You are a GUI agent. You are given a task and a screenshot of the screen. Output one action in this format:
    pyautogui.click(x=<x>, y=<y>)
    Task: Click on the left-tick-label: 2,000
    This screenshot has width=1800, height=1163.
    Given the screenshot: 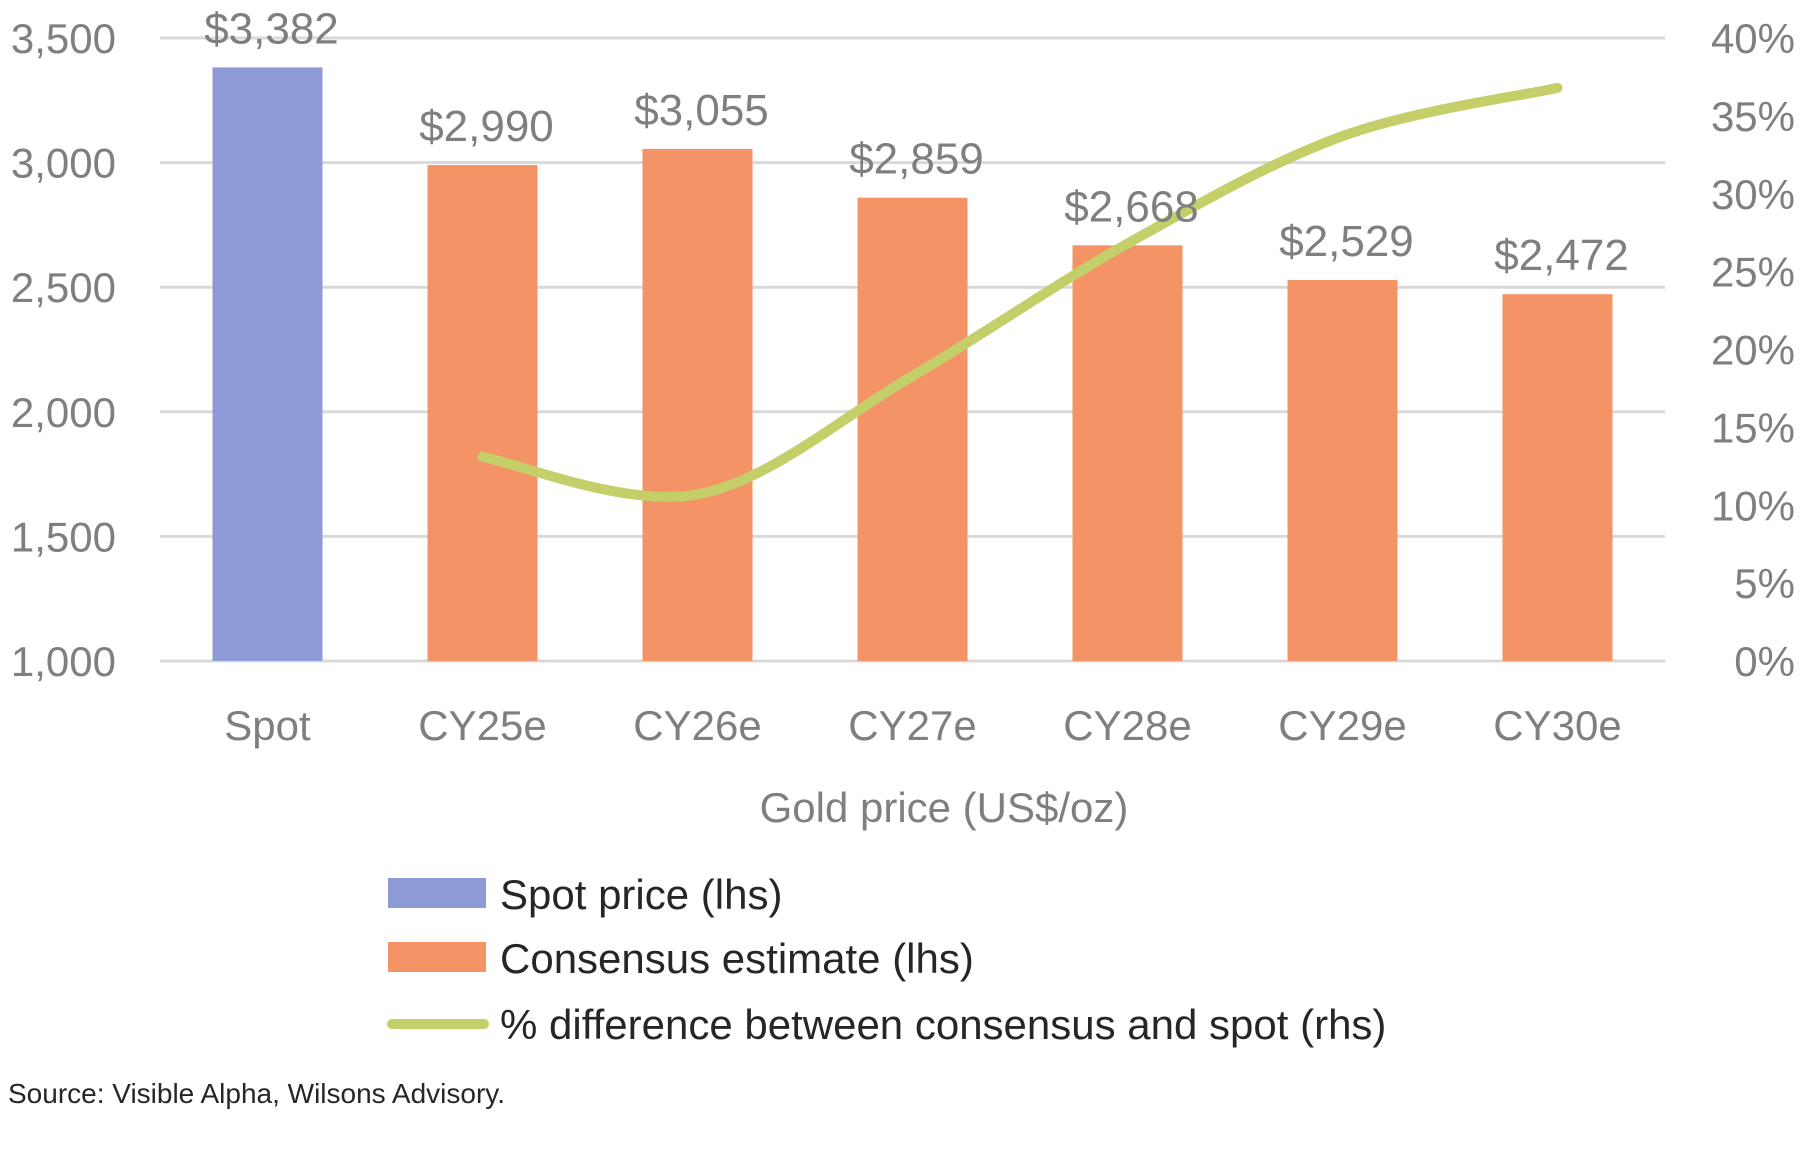 What is the action you would take?
    pyautogui.click(x=63, y=412)
    